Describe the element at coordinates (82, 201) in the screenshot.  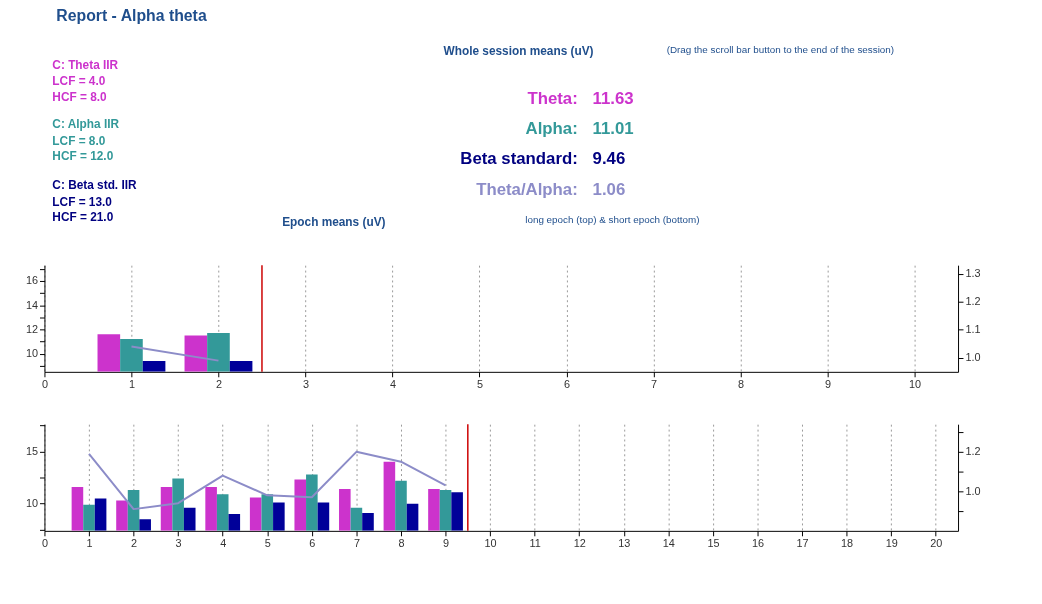
I see `text: LCF = 13.0` at that location.